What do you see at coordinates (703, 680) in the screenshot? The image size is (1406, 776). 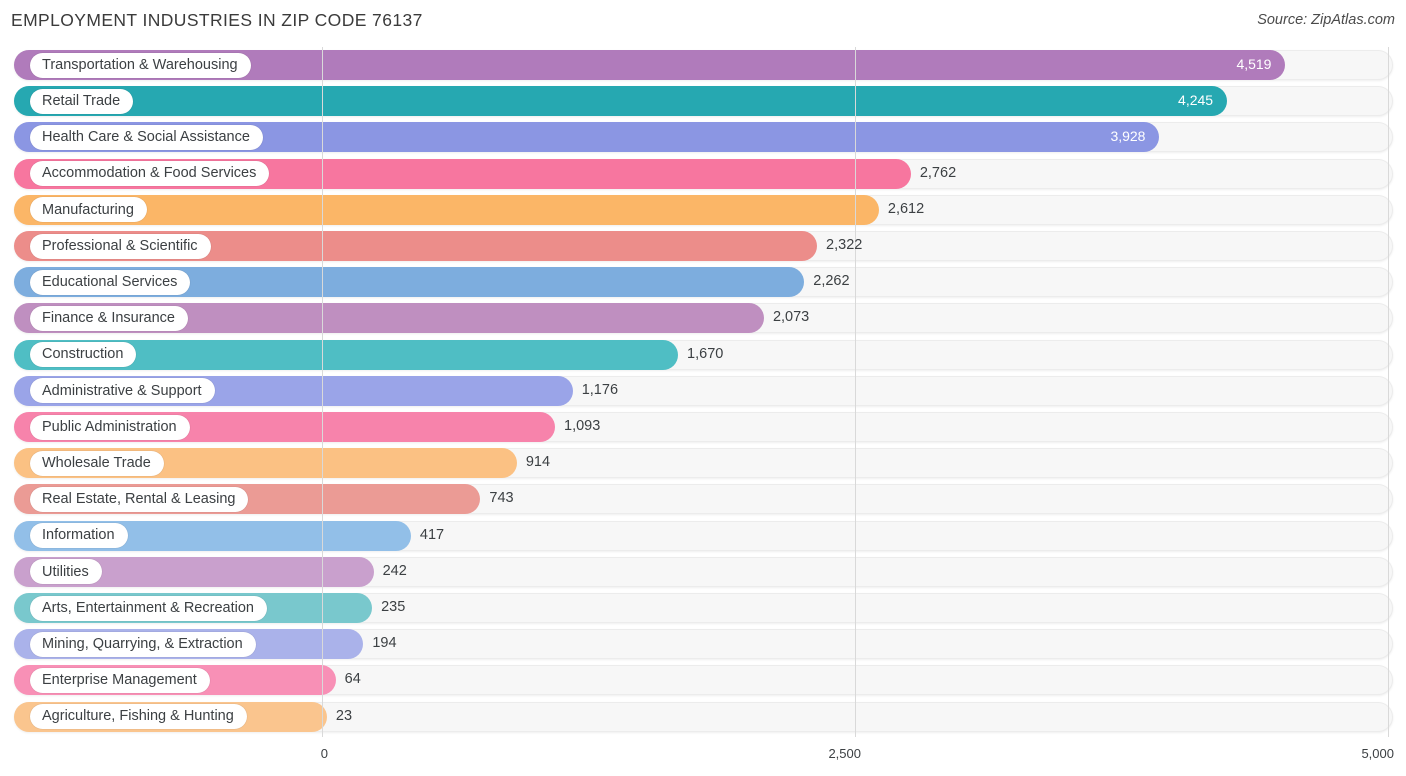 I see `chart-row: Enterprise Management 64` at bounding box center [703, 680].